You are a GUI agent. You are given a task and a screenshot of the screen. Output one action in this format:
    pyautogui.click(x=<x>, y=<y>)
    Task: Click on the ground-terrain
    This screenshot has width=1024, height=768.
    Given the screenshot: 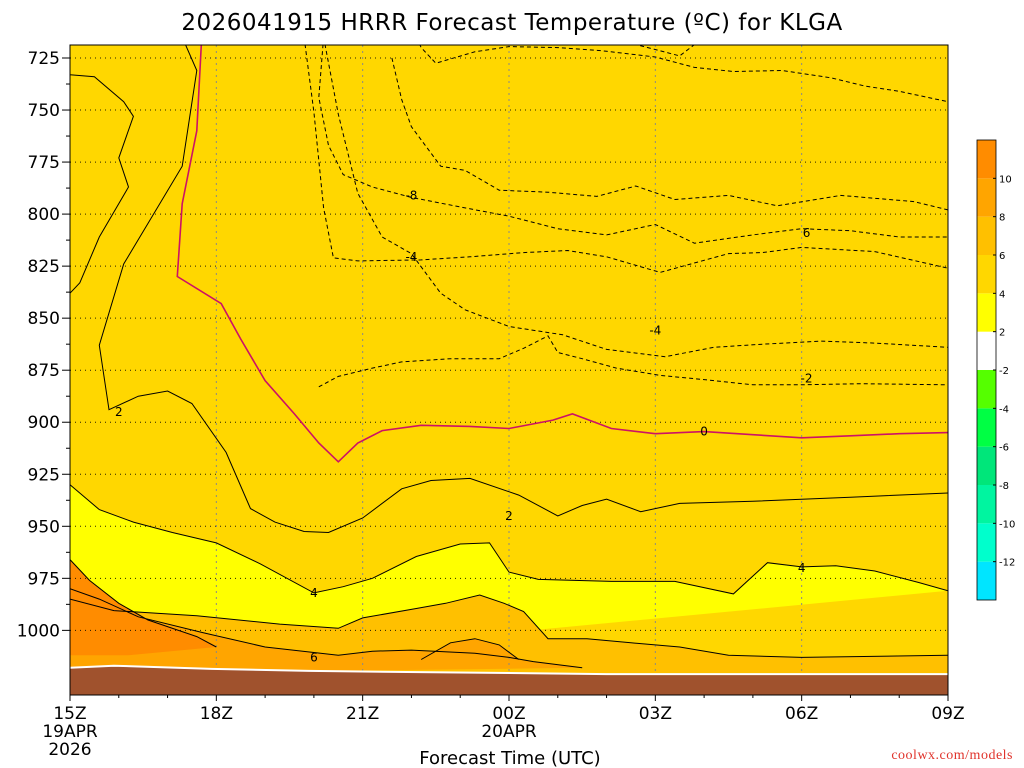 What is the action you would take?
    pyautogui.click(x=509, y=680)
    